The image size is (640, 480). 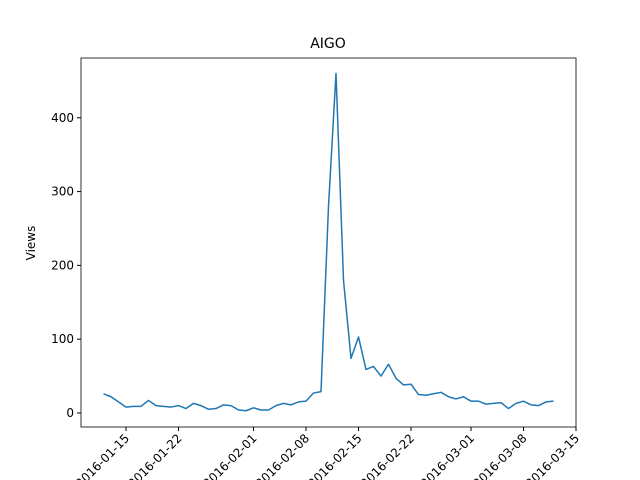 I want to click on y-tick-label: 300, so click(x=62, y=192).